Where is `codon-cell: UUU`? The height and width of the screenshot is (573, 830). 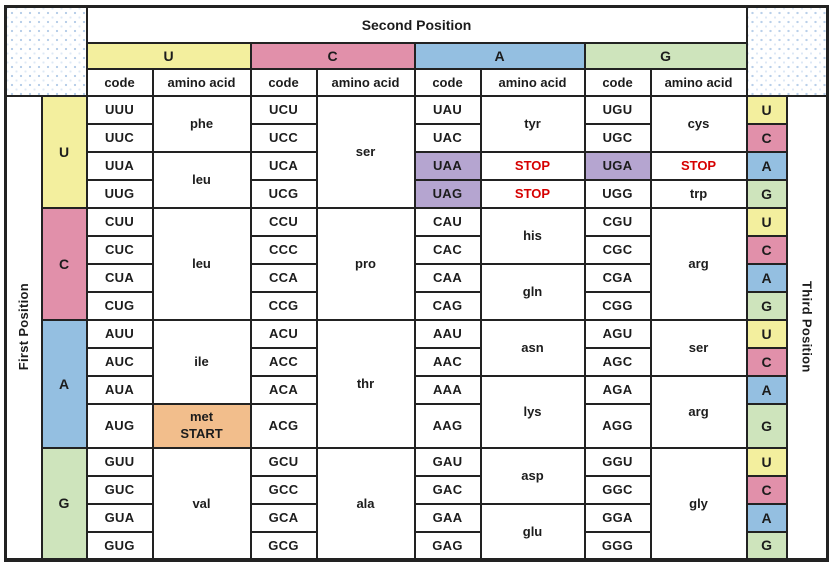 codon-cell: UUU is located at coordinates (119, 109).